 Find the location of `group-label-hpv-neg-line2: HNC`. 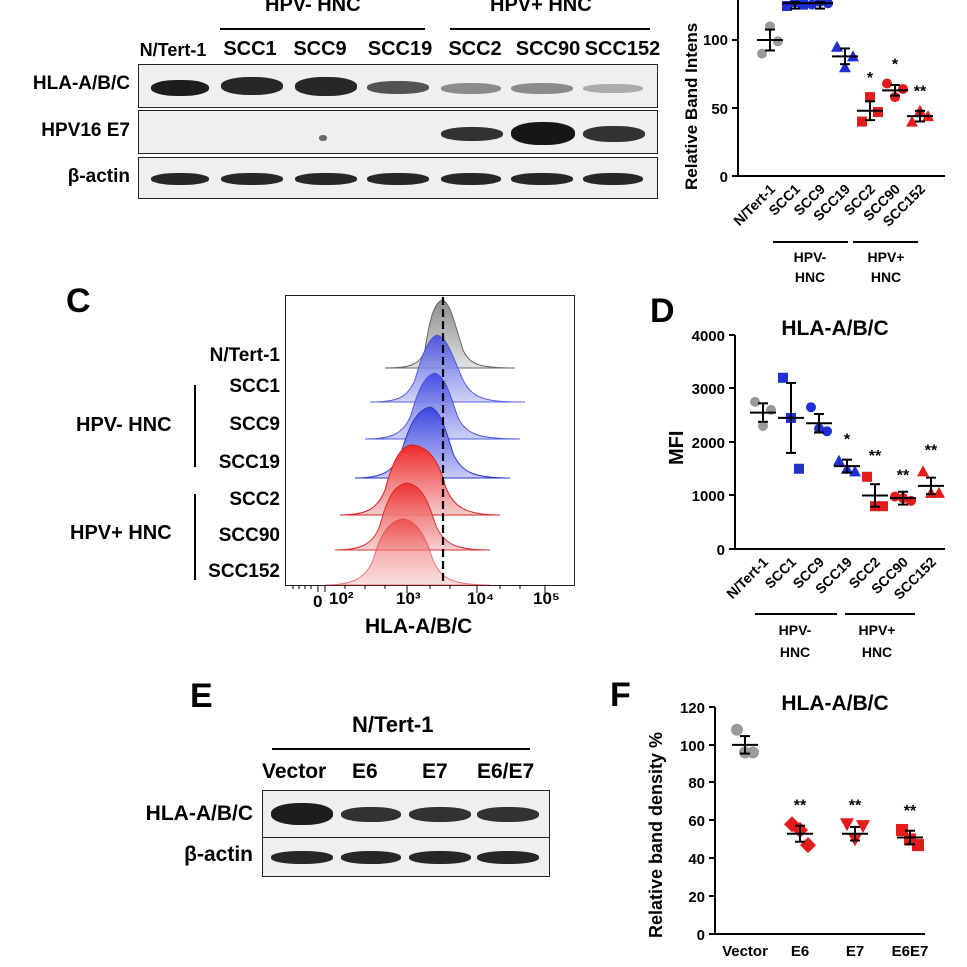

group-label-hpv-neg-line2: HNC is located at coordinates (795, 652).